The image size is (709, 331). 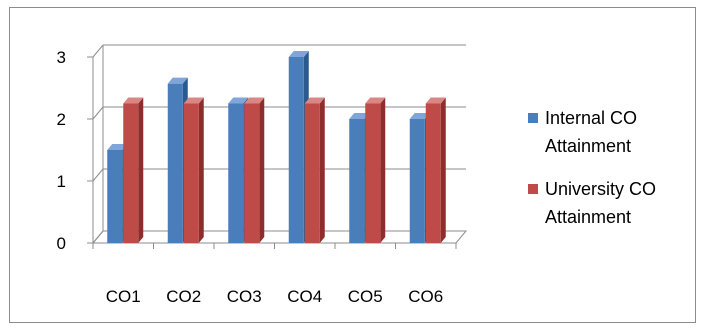 I want to click on bar-CO1-internal, so click(x=115, y=196).